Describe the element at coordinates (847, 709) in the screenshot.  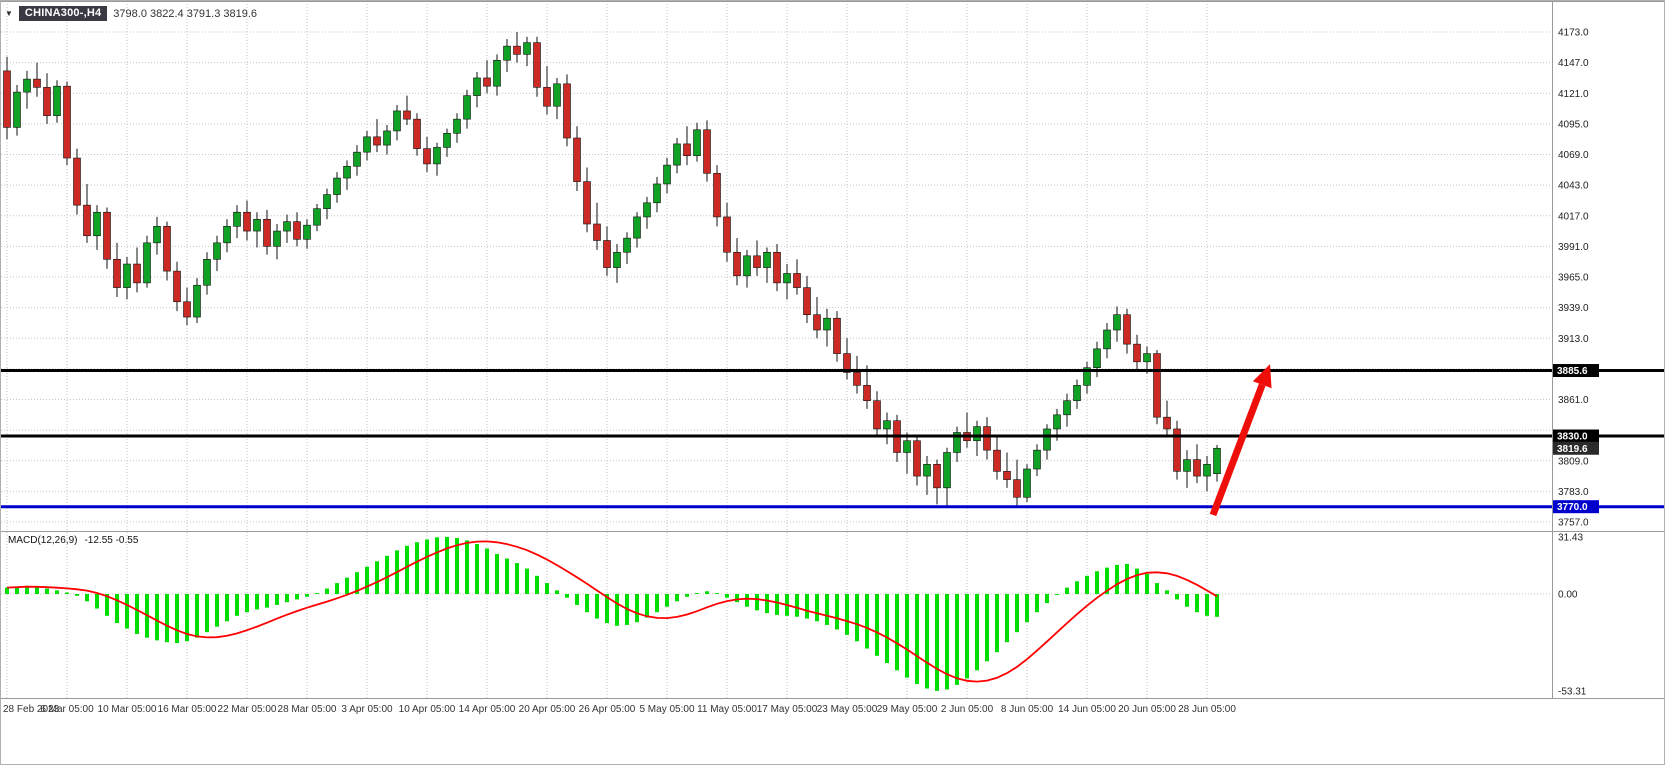
I see `date-axis-label: 23 May 05:00` at that location.